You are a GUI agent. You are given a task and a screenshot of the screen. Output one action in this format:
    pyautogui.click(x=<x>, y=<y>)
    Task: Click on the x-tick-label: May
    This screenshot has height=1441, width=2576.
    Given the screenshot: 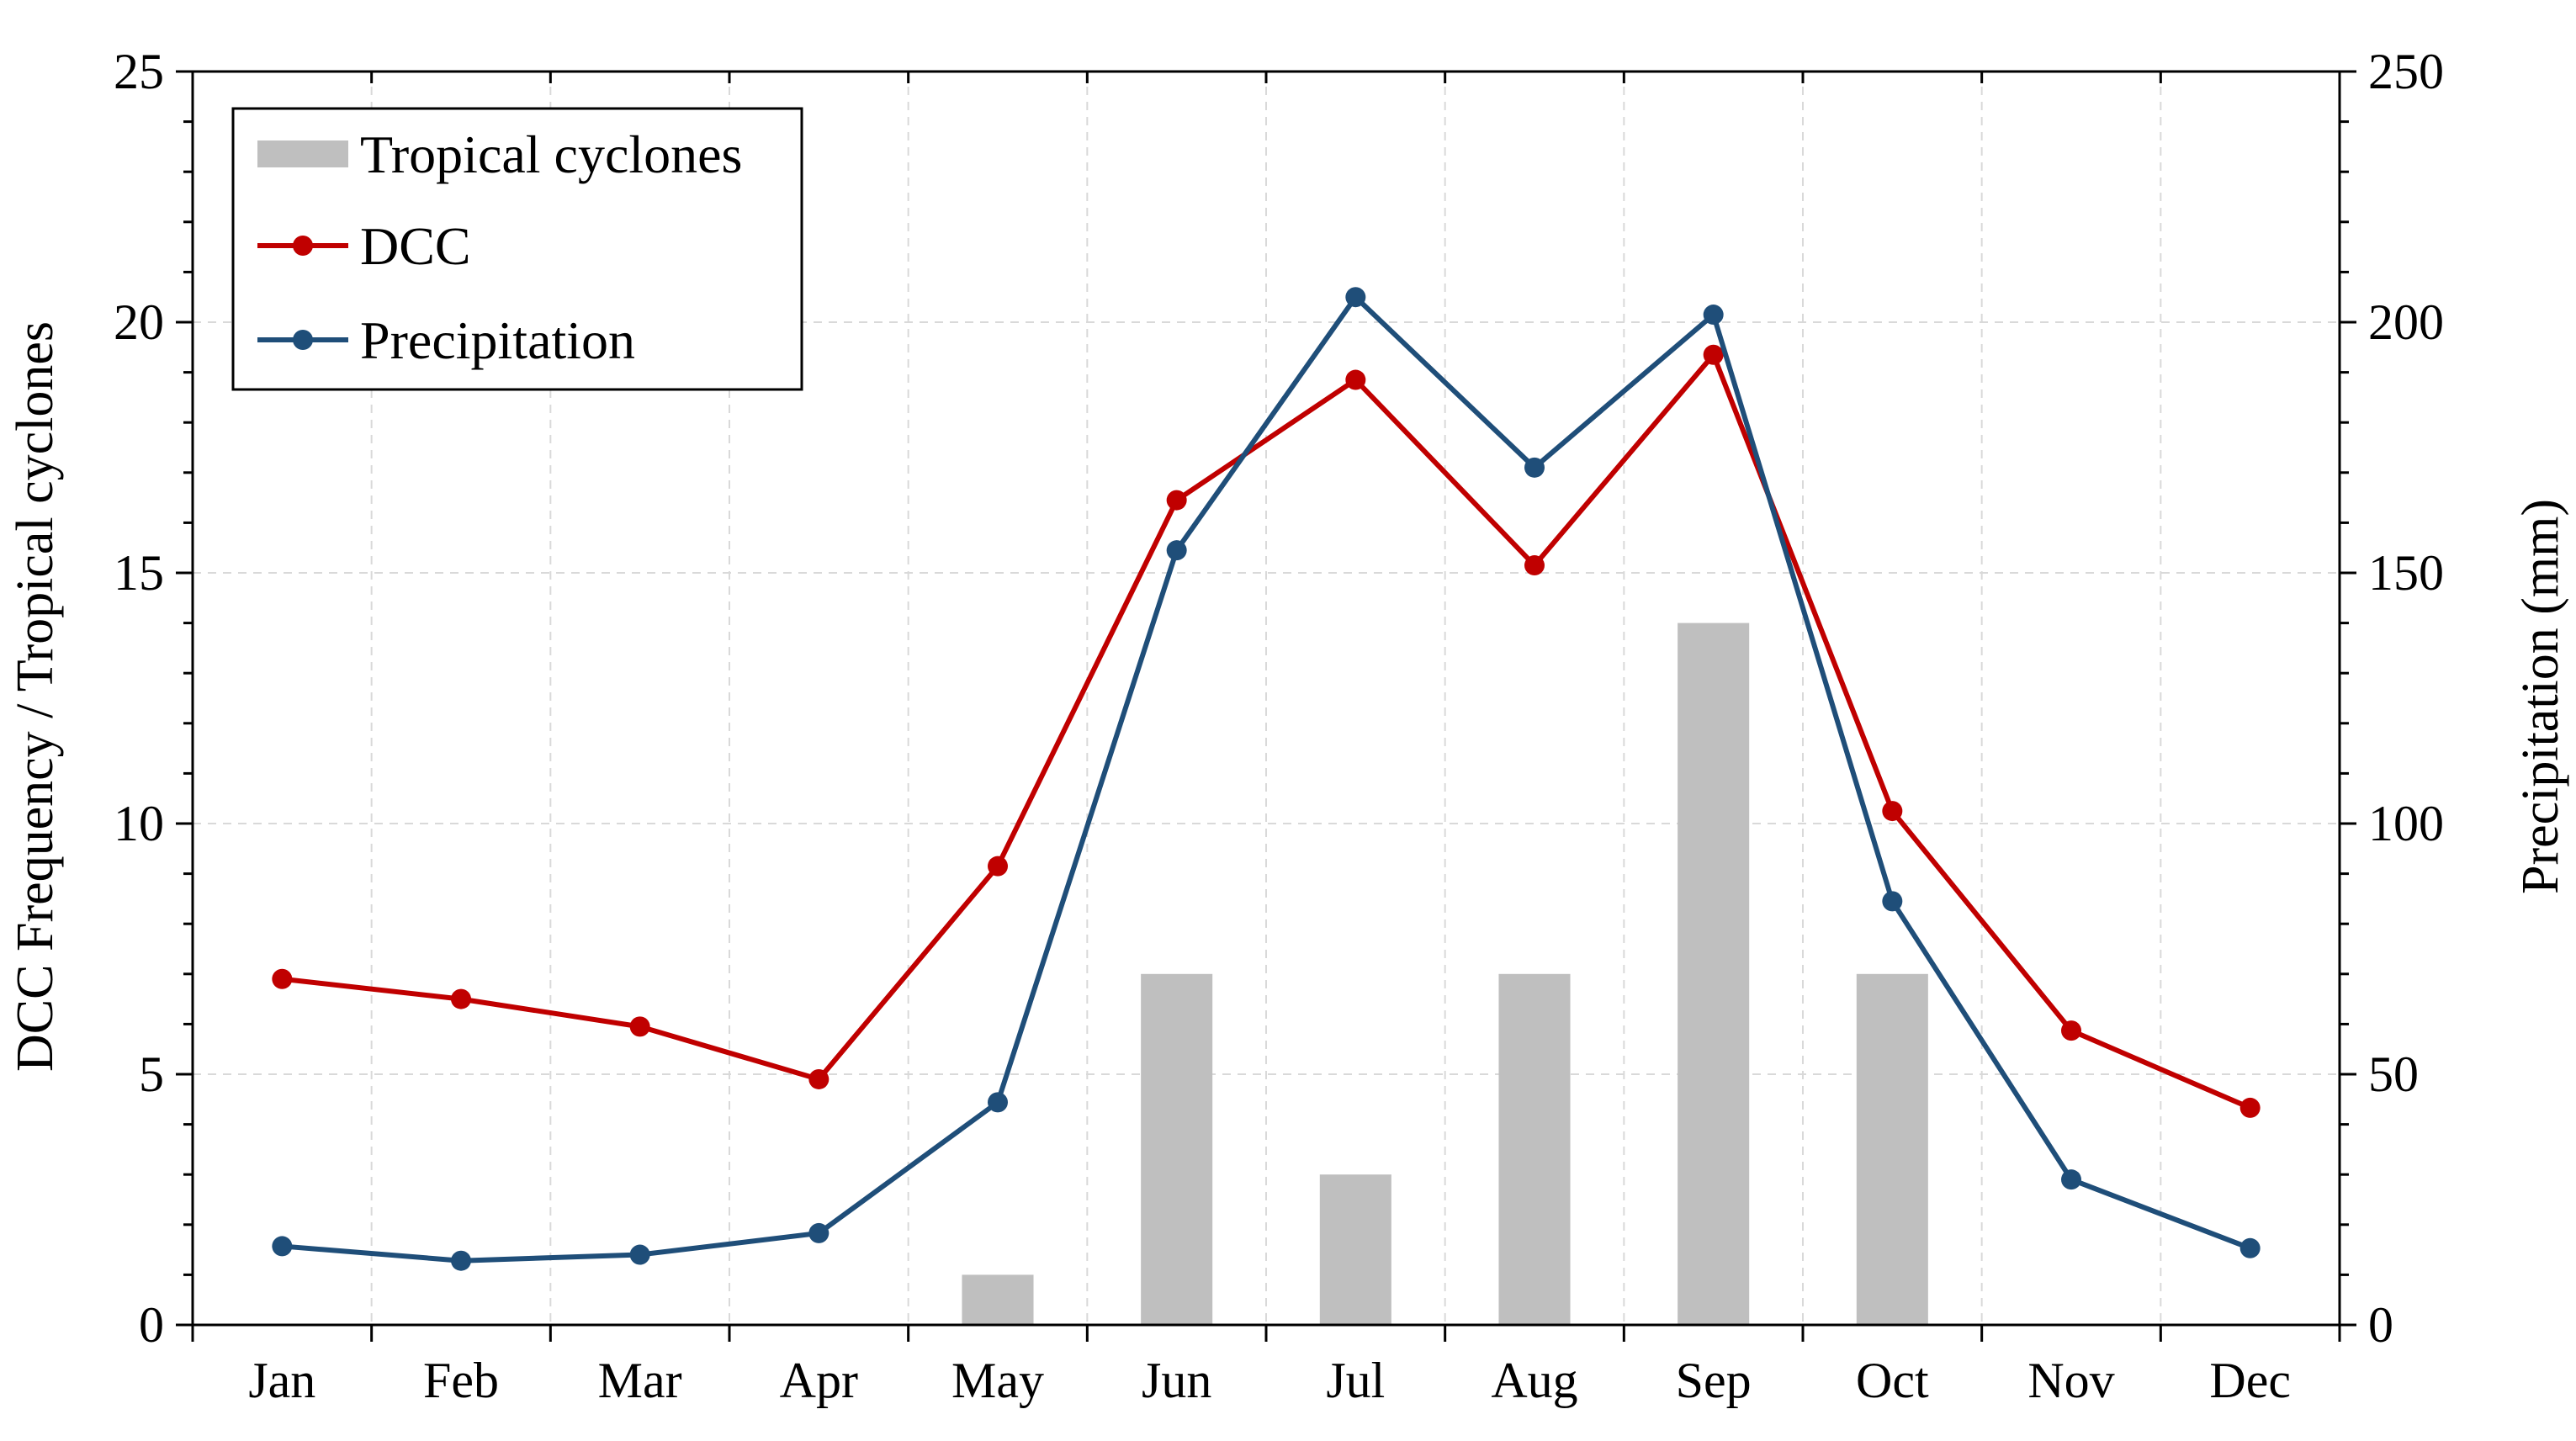 What is the action you would take?
    pyautogui.click(x=997, y=1380)
    